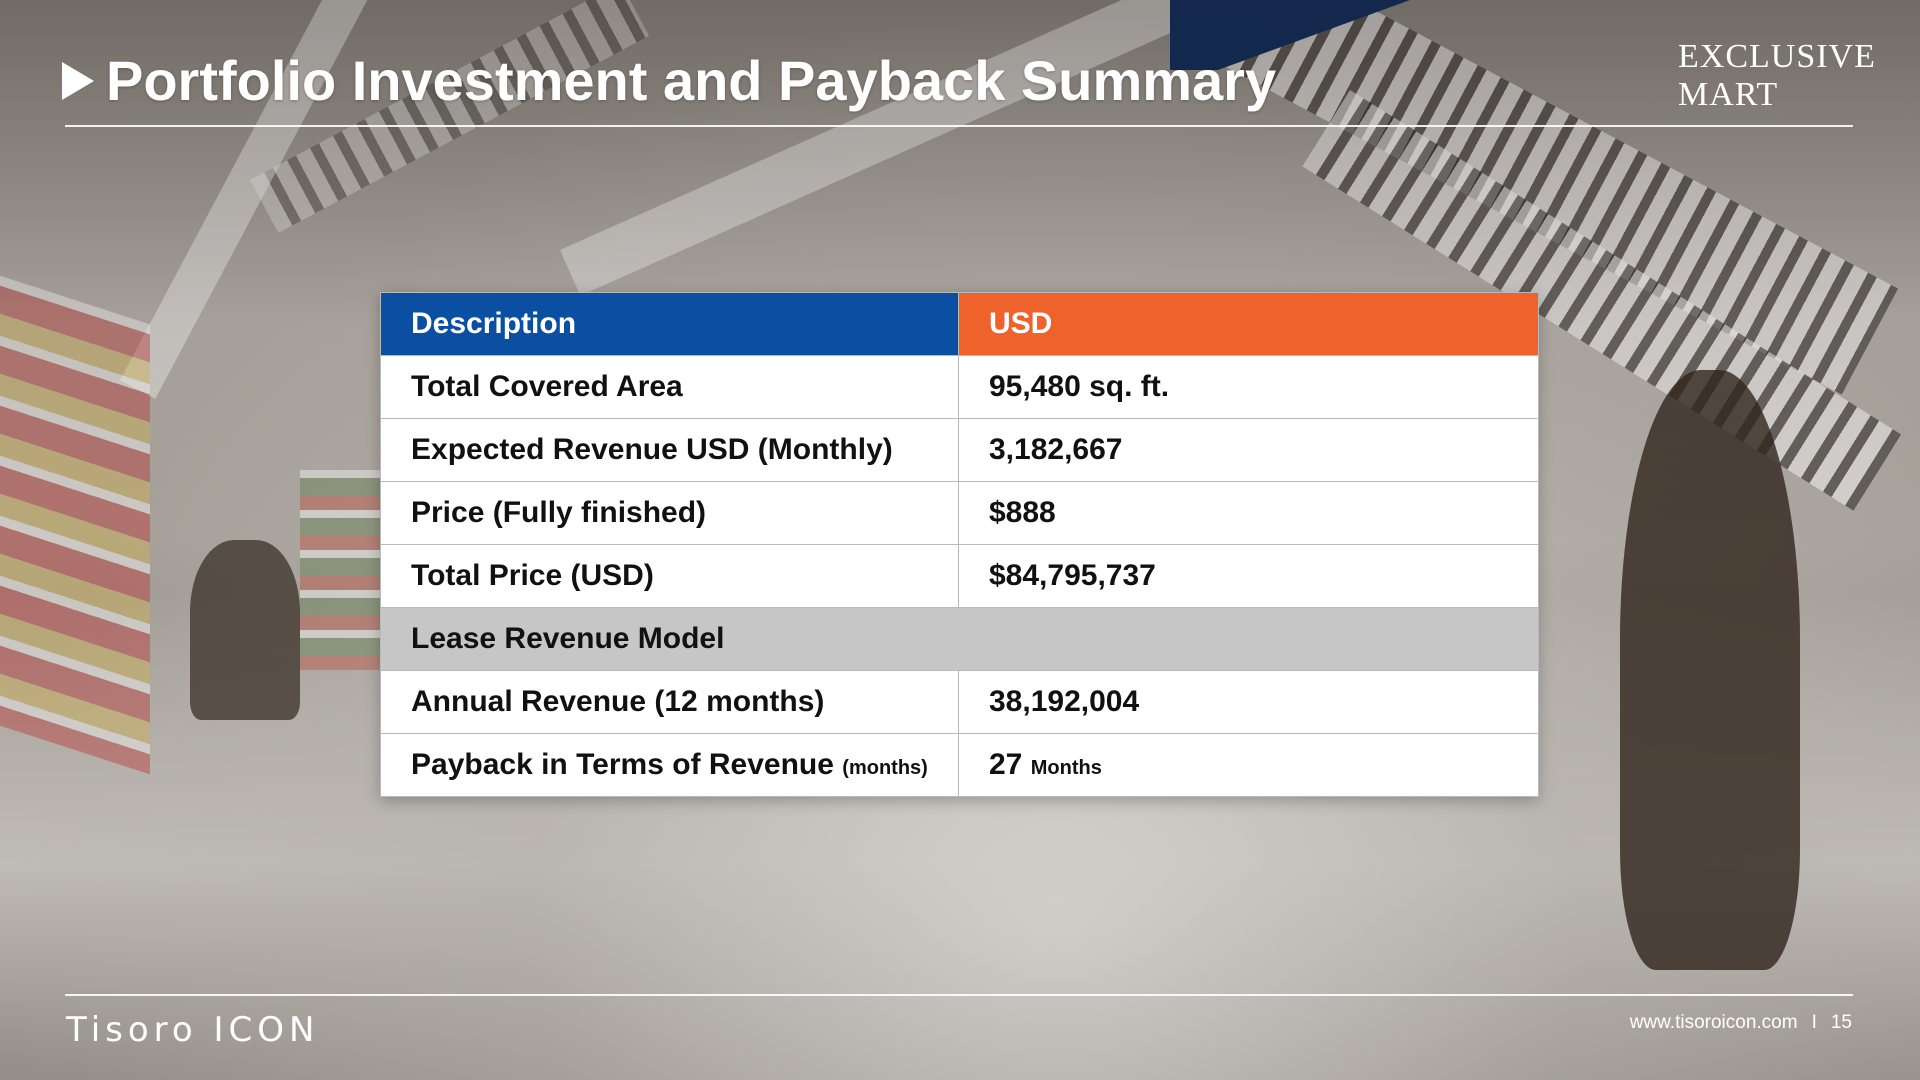  What do you see at coordinates (959, 995) in the screenshot?
I see `footer-divider` at bounding box center [959, 995].